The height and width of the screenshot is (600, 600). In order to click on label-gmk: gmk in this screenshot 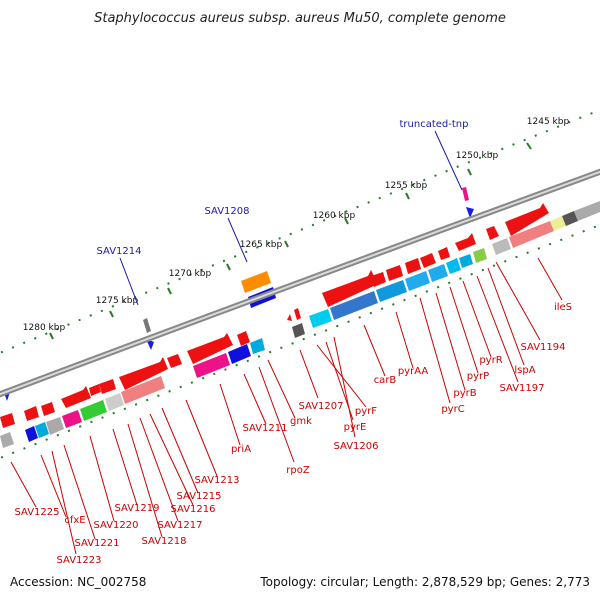, I will do `click(301, 421)`.